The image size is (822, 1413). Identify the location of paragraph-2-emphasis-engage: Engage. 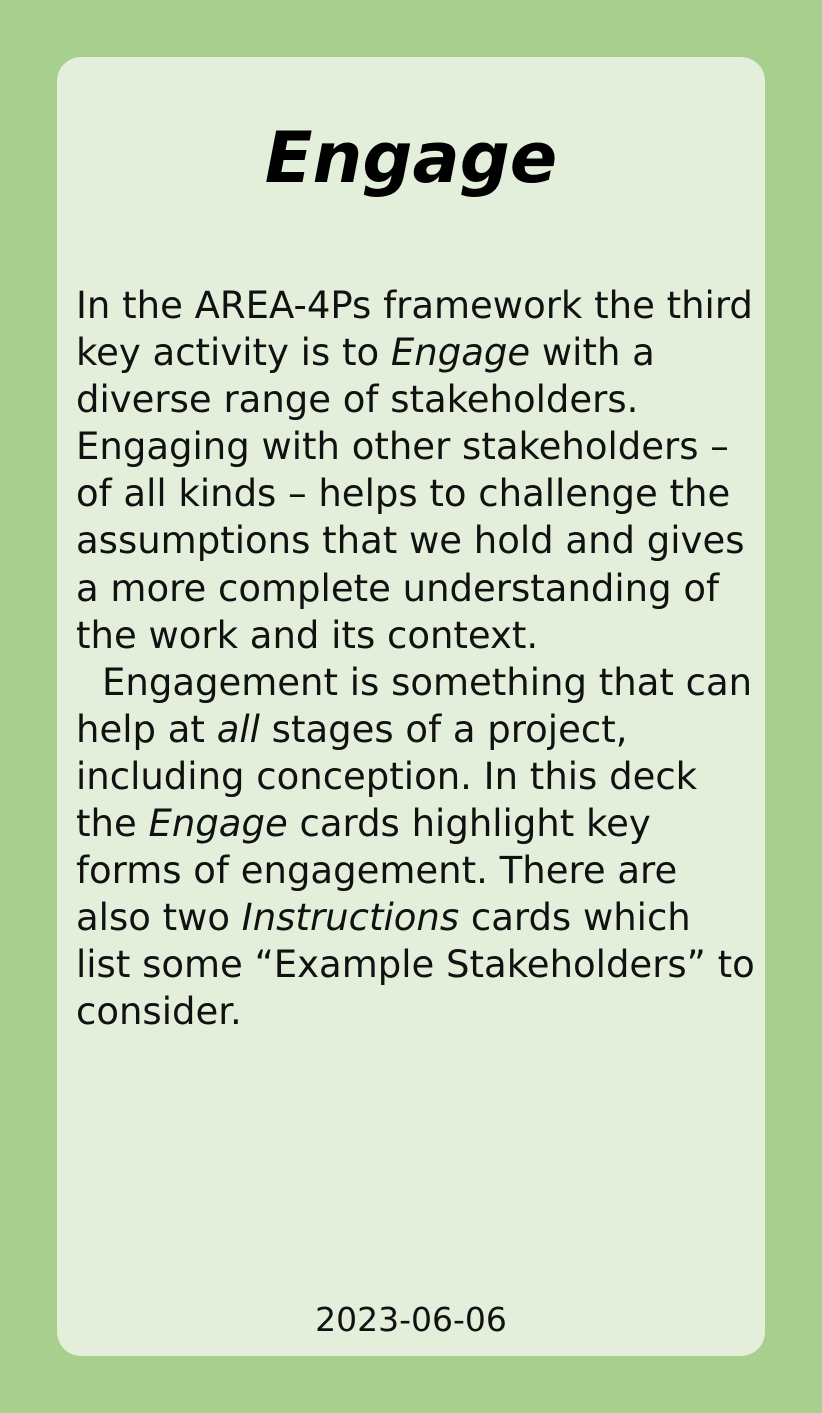
(218, 824).